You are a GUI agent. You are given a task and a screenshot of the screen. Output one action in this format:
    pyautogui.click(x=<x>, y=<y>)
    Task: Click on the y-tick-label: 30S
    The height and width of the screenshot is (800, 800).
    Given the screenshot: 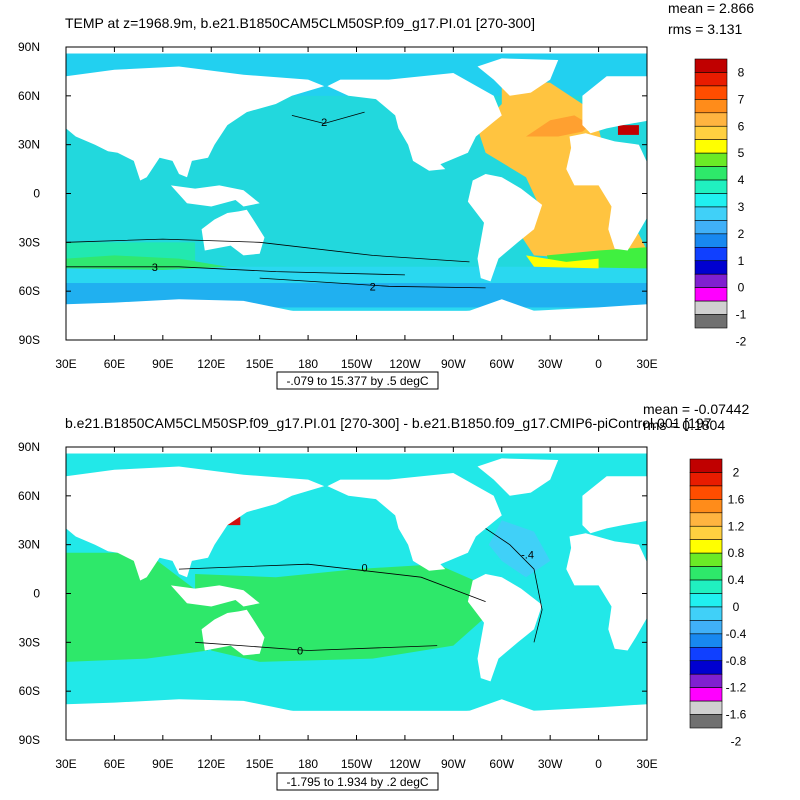 What is the action you would take?
    pyautogui.click(x=29, y=642)
    